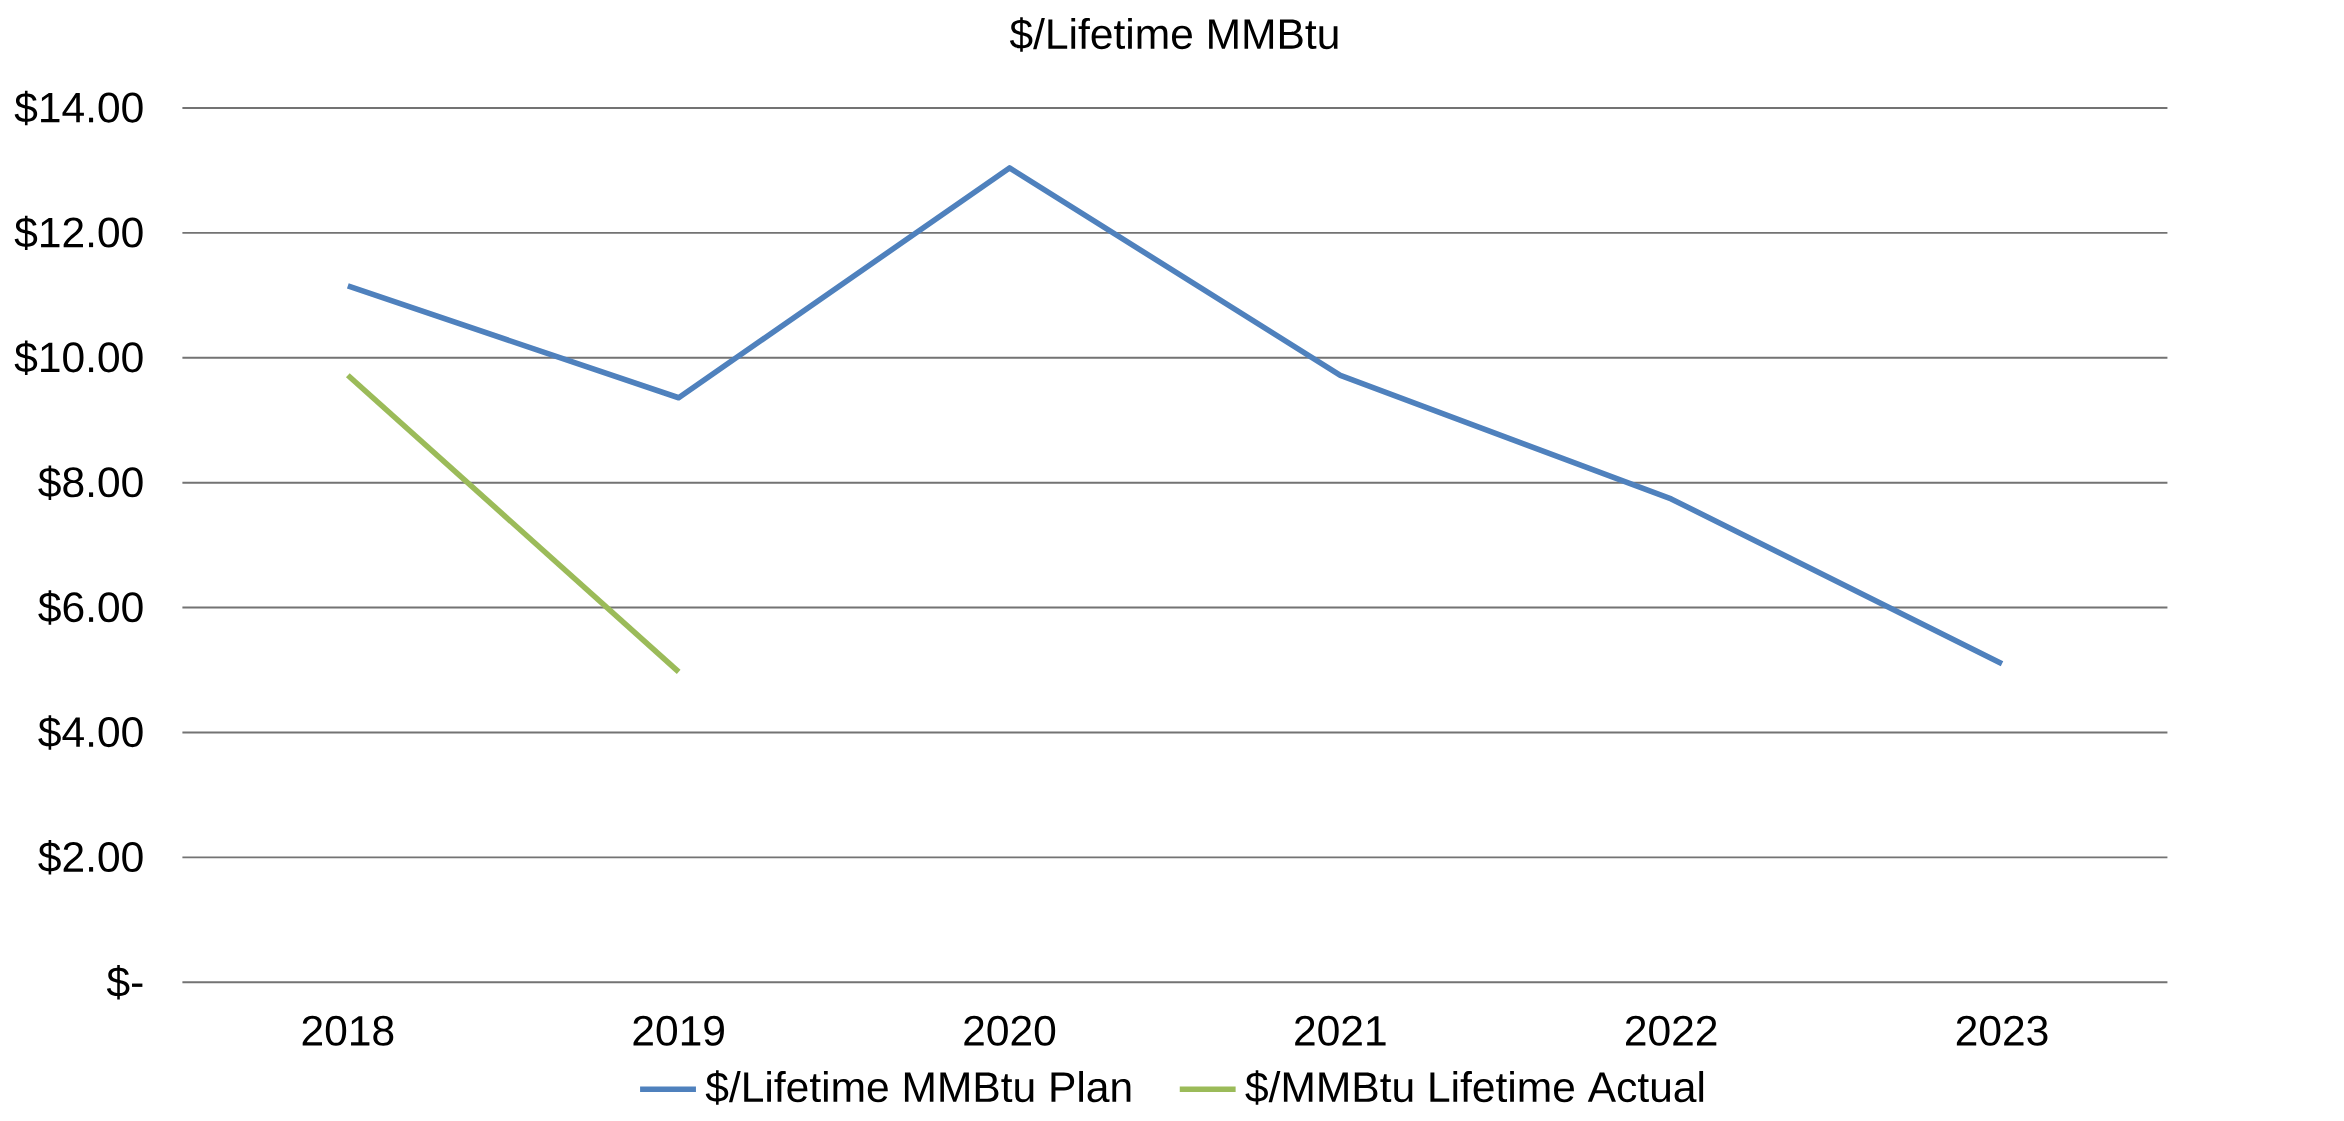 The width and height of the screenshot is (2344, 1121). I want to click on y-tick-label: $12.00, so click(78, 232).